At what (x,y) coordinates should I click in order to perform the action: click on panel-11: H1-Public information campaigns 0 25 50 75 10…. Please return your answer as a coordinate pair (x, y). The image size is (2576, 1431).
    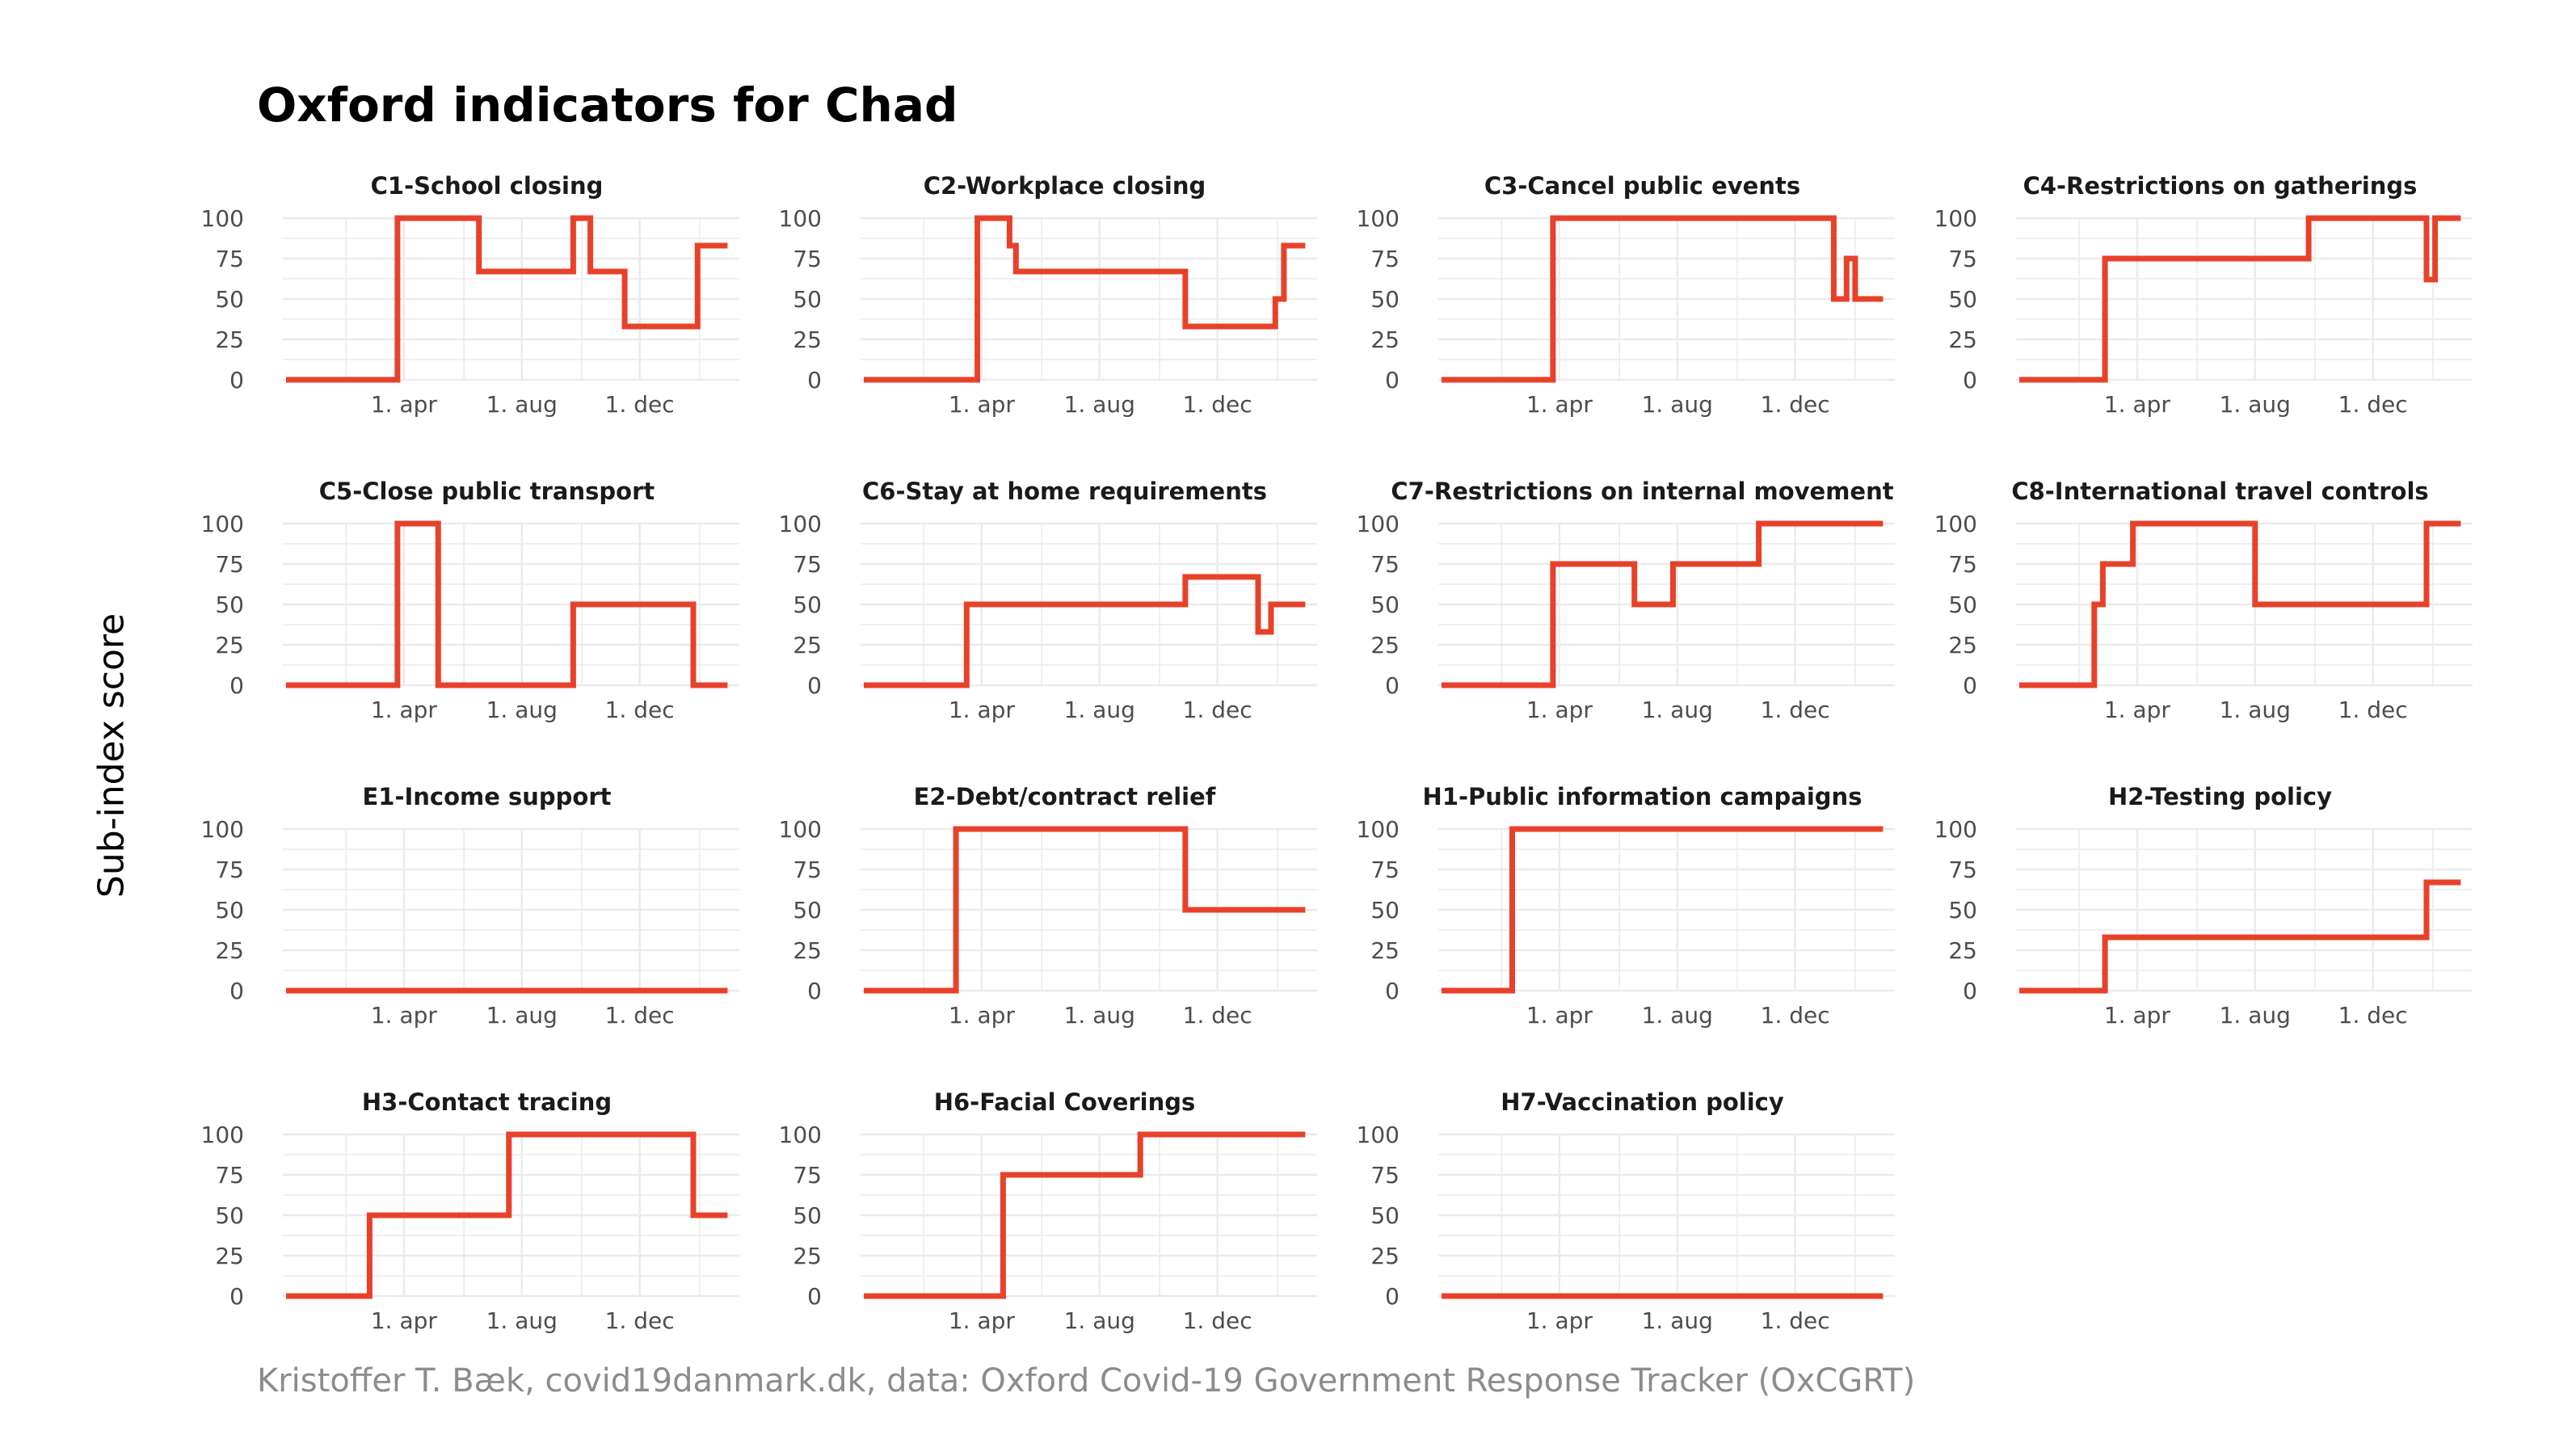
    Looking at the image, I should click on (1626, 906).